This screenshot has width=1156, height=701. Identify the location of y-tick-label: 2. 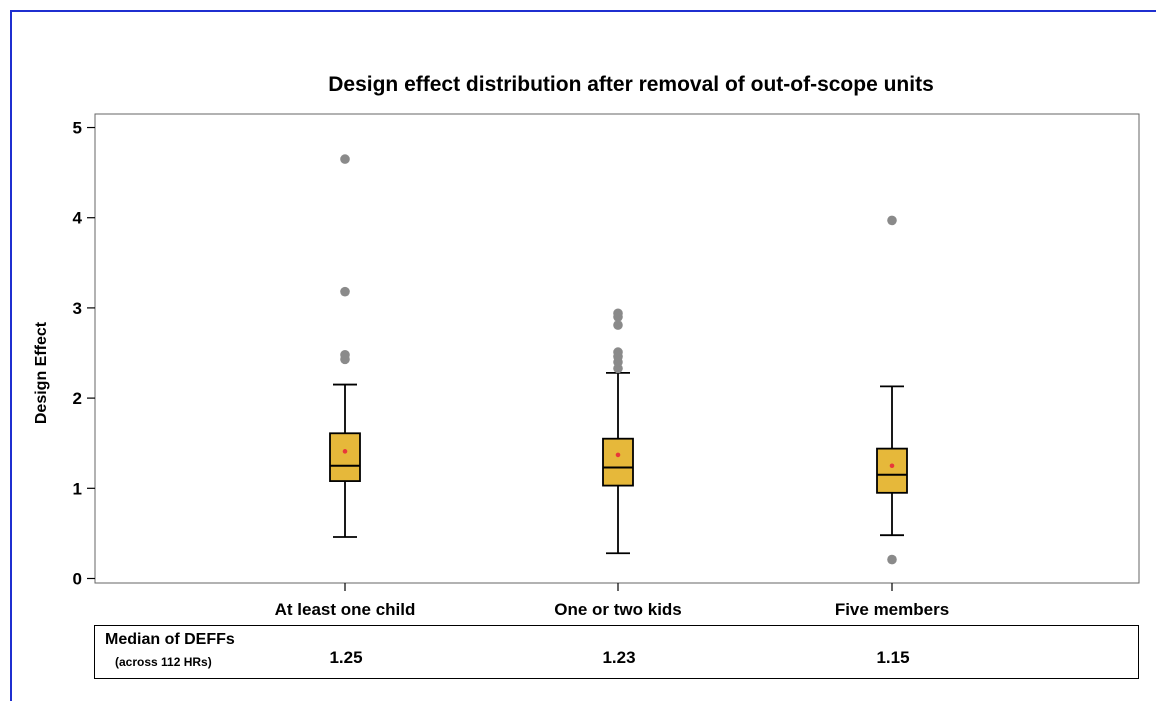
(77, 398).